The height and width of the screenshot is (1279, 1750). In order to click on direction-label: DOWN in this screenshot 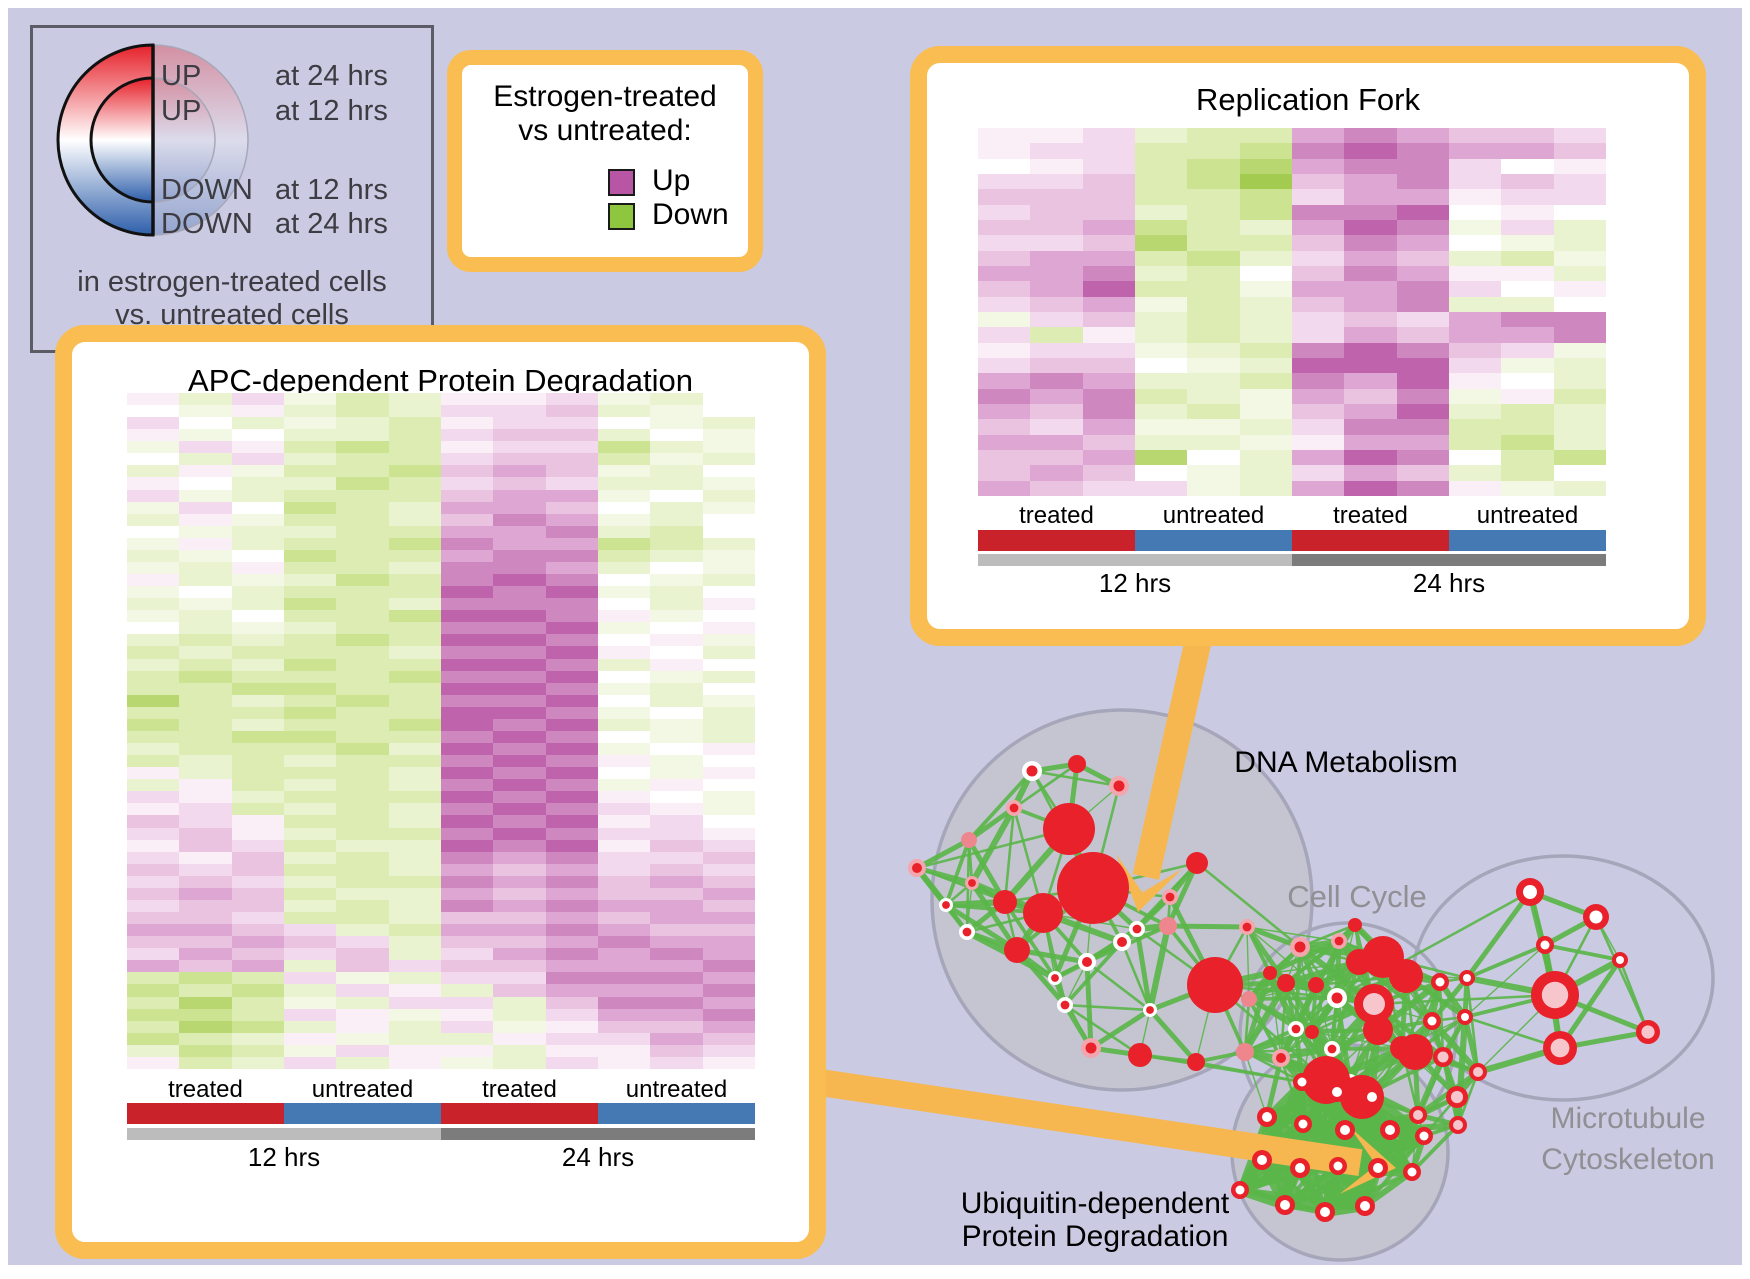, I will do `click(207, 190)`.